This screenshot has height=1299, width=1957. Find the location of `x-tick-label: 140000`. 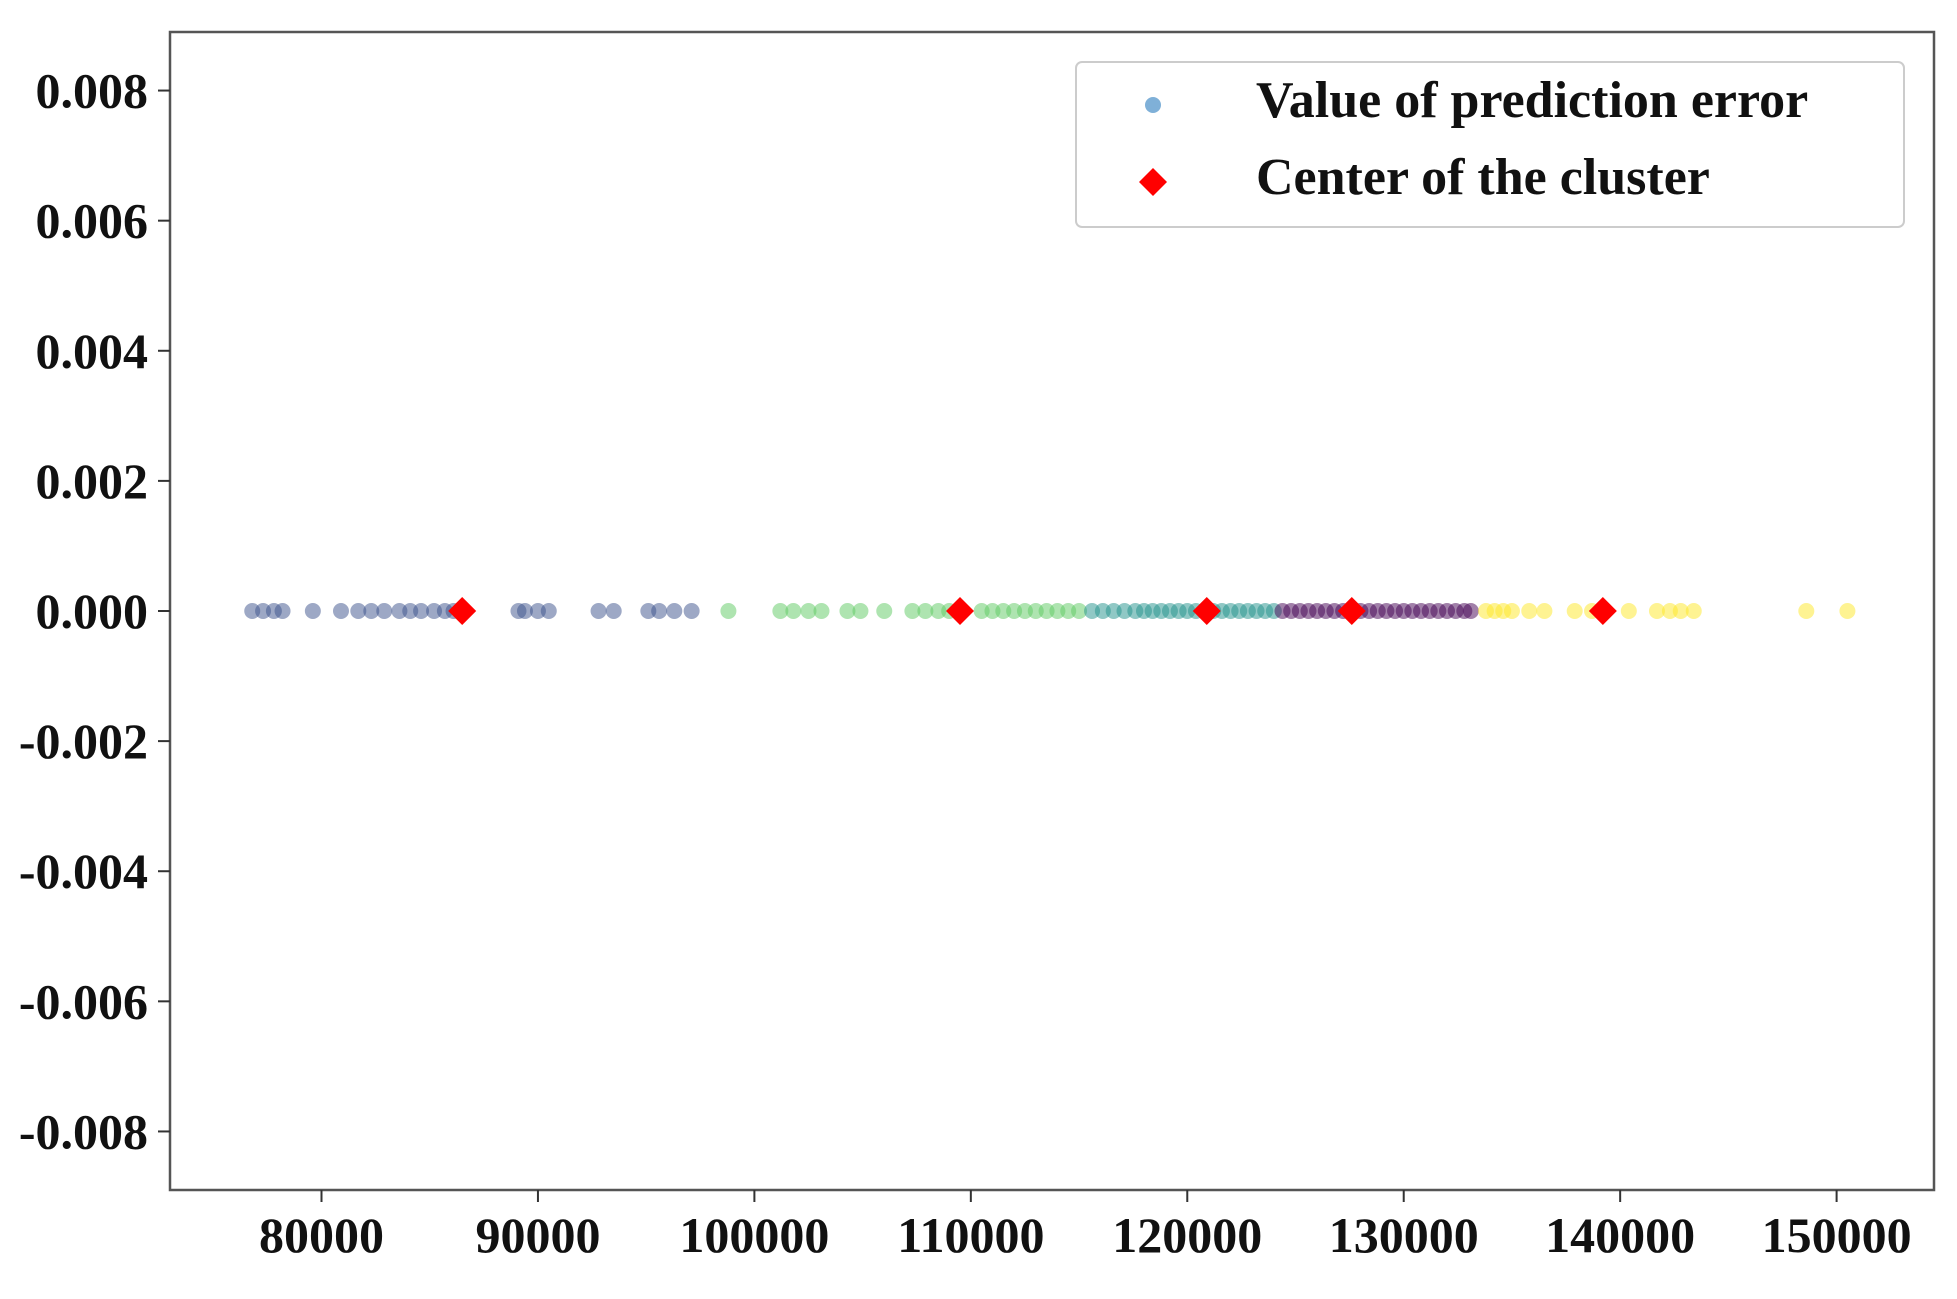

x-tick-label: 140000 is located at coordinates (1620, 1235).